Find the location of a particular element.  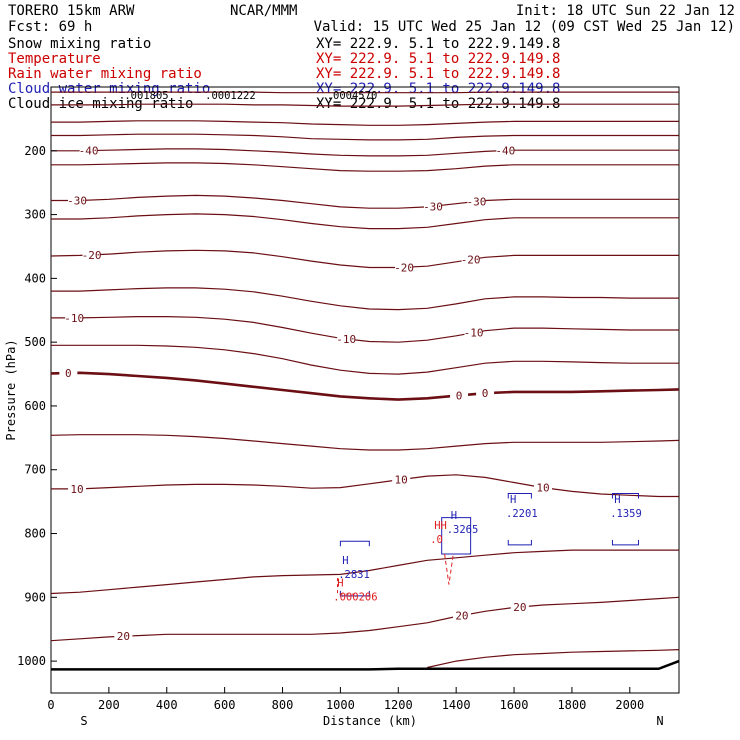

cloud-contour-1960km-bottom is located at coordinates (625, 542).